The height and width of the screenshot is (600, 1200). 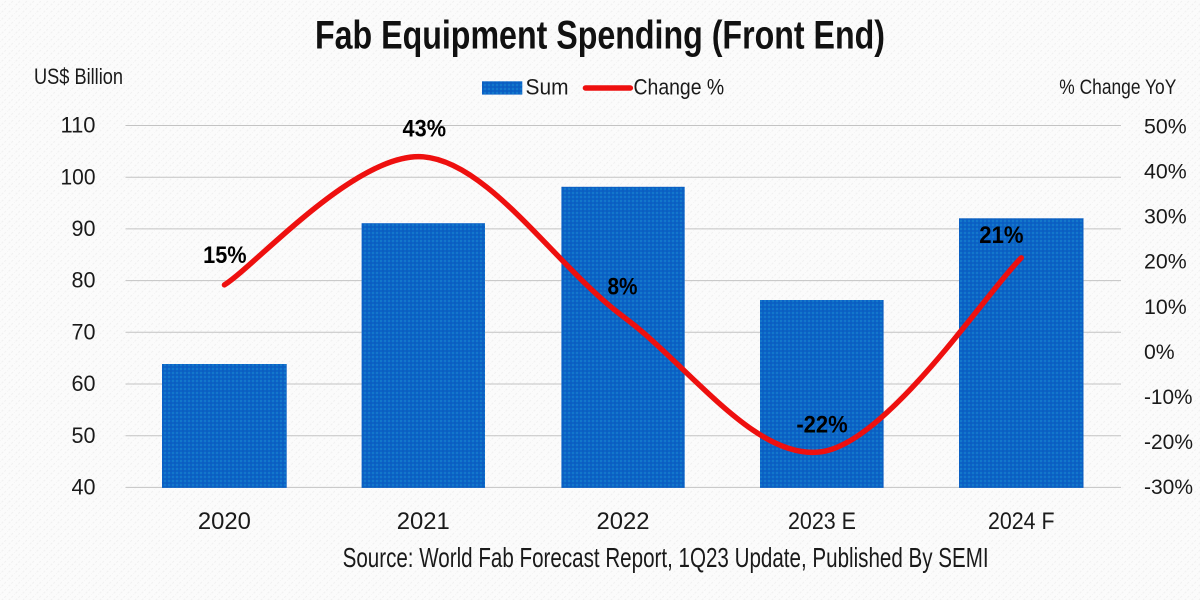 What do you see at coordinates (225, 255) in the screenshot?
I see `svg-text: 15%` at bounding box center [225, 255].